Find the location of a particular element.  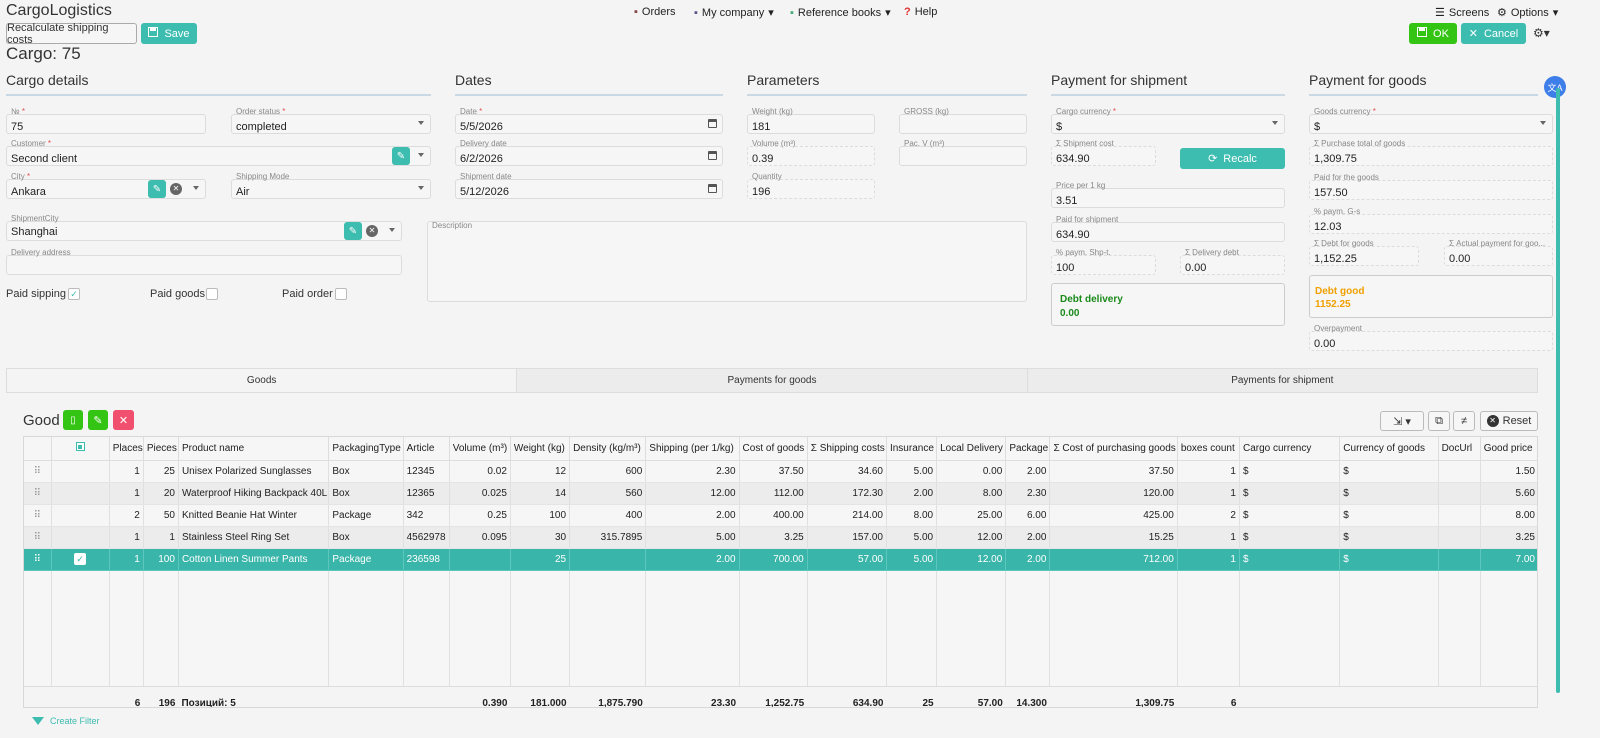

column-header: Σ Shipping costs is located at coordinates (847, 449).